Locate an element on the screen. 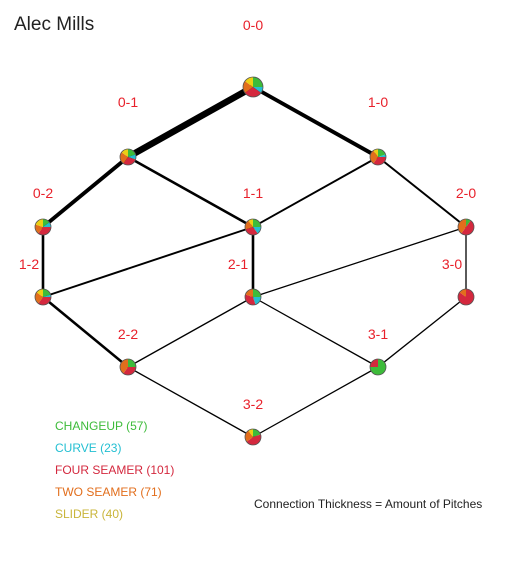 This screenshot has height=578, width=518. slice-3-2-changeup is located at coordinates (257, 433).